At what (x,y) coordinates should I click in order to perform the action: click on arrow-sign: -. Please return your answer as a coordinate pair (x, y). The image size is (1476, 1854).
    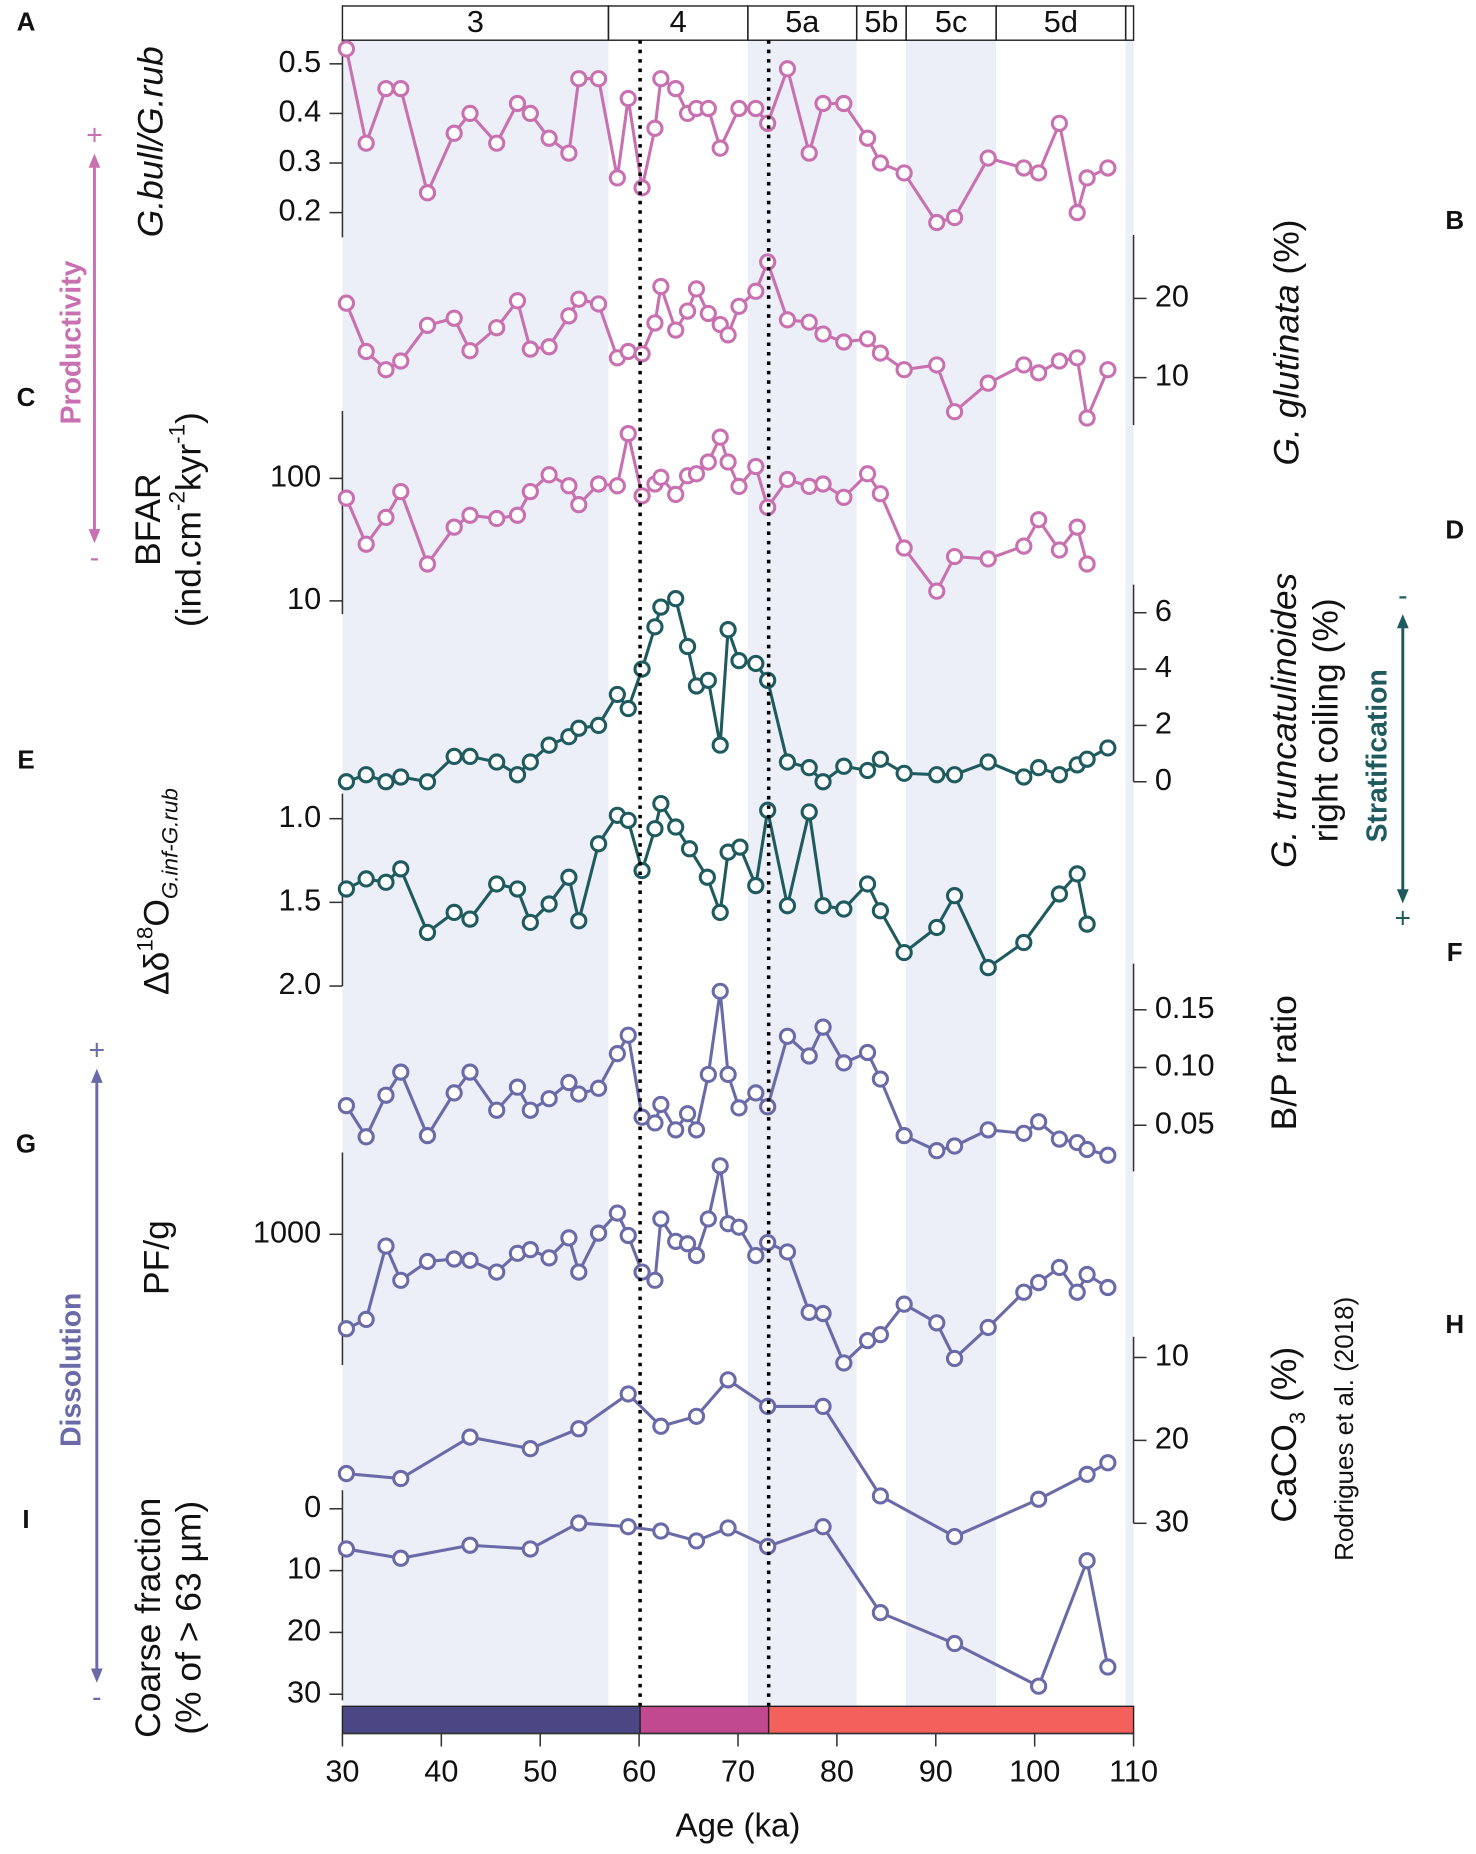
    Looking at the image, I should click on (94, 558).